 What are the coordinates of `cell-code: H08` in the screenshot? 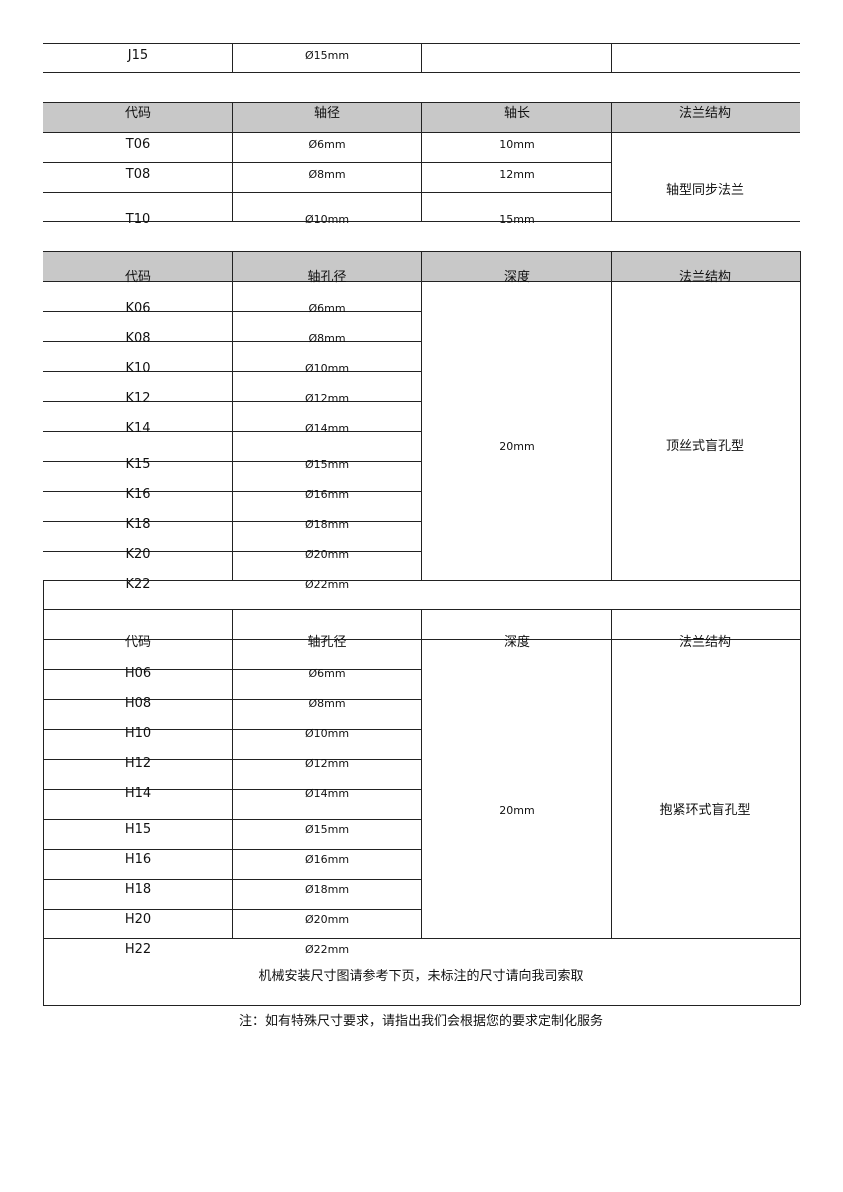 It's located at (138, 703).